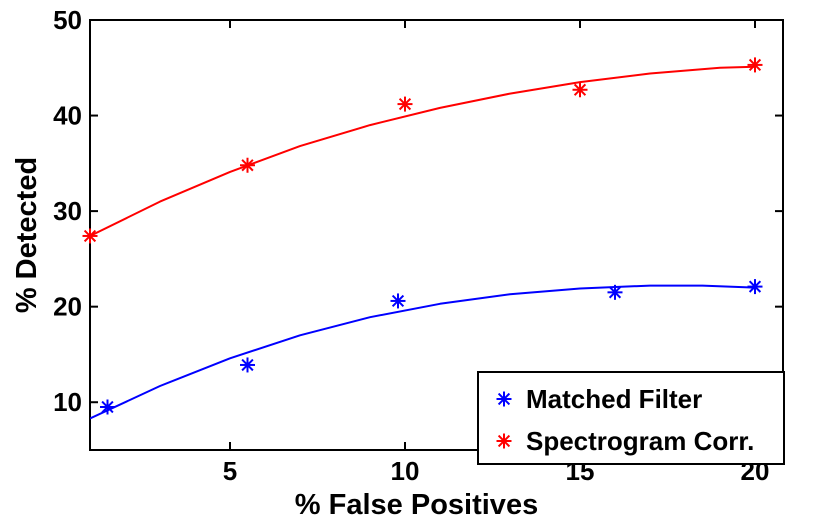 This screenshot has width=827, height=525. Describe the element at coordinates (631, 418) in the screenshot. I see `legend-box` at that location.